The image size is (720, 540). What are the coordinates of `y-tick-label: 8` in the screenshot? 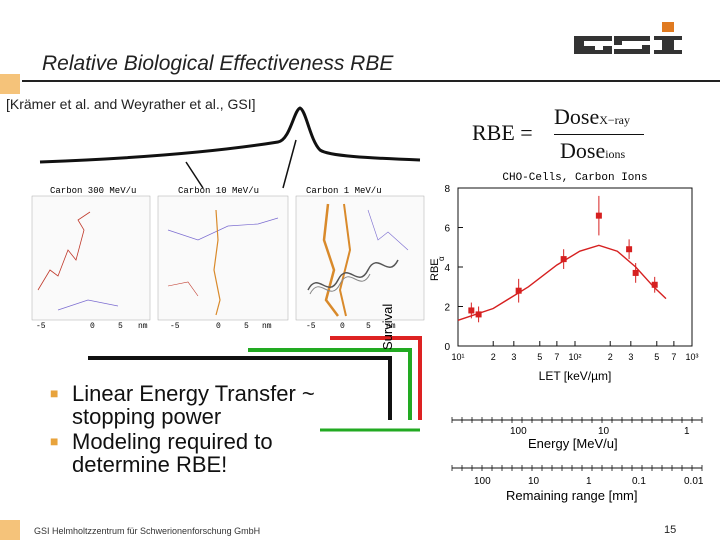 It's located at (447, 189).